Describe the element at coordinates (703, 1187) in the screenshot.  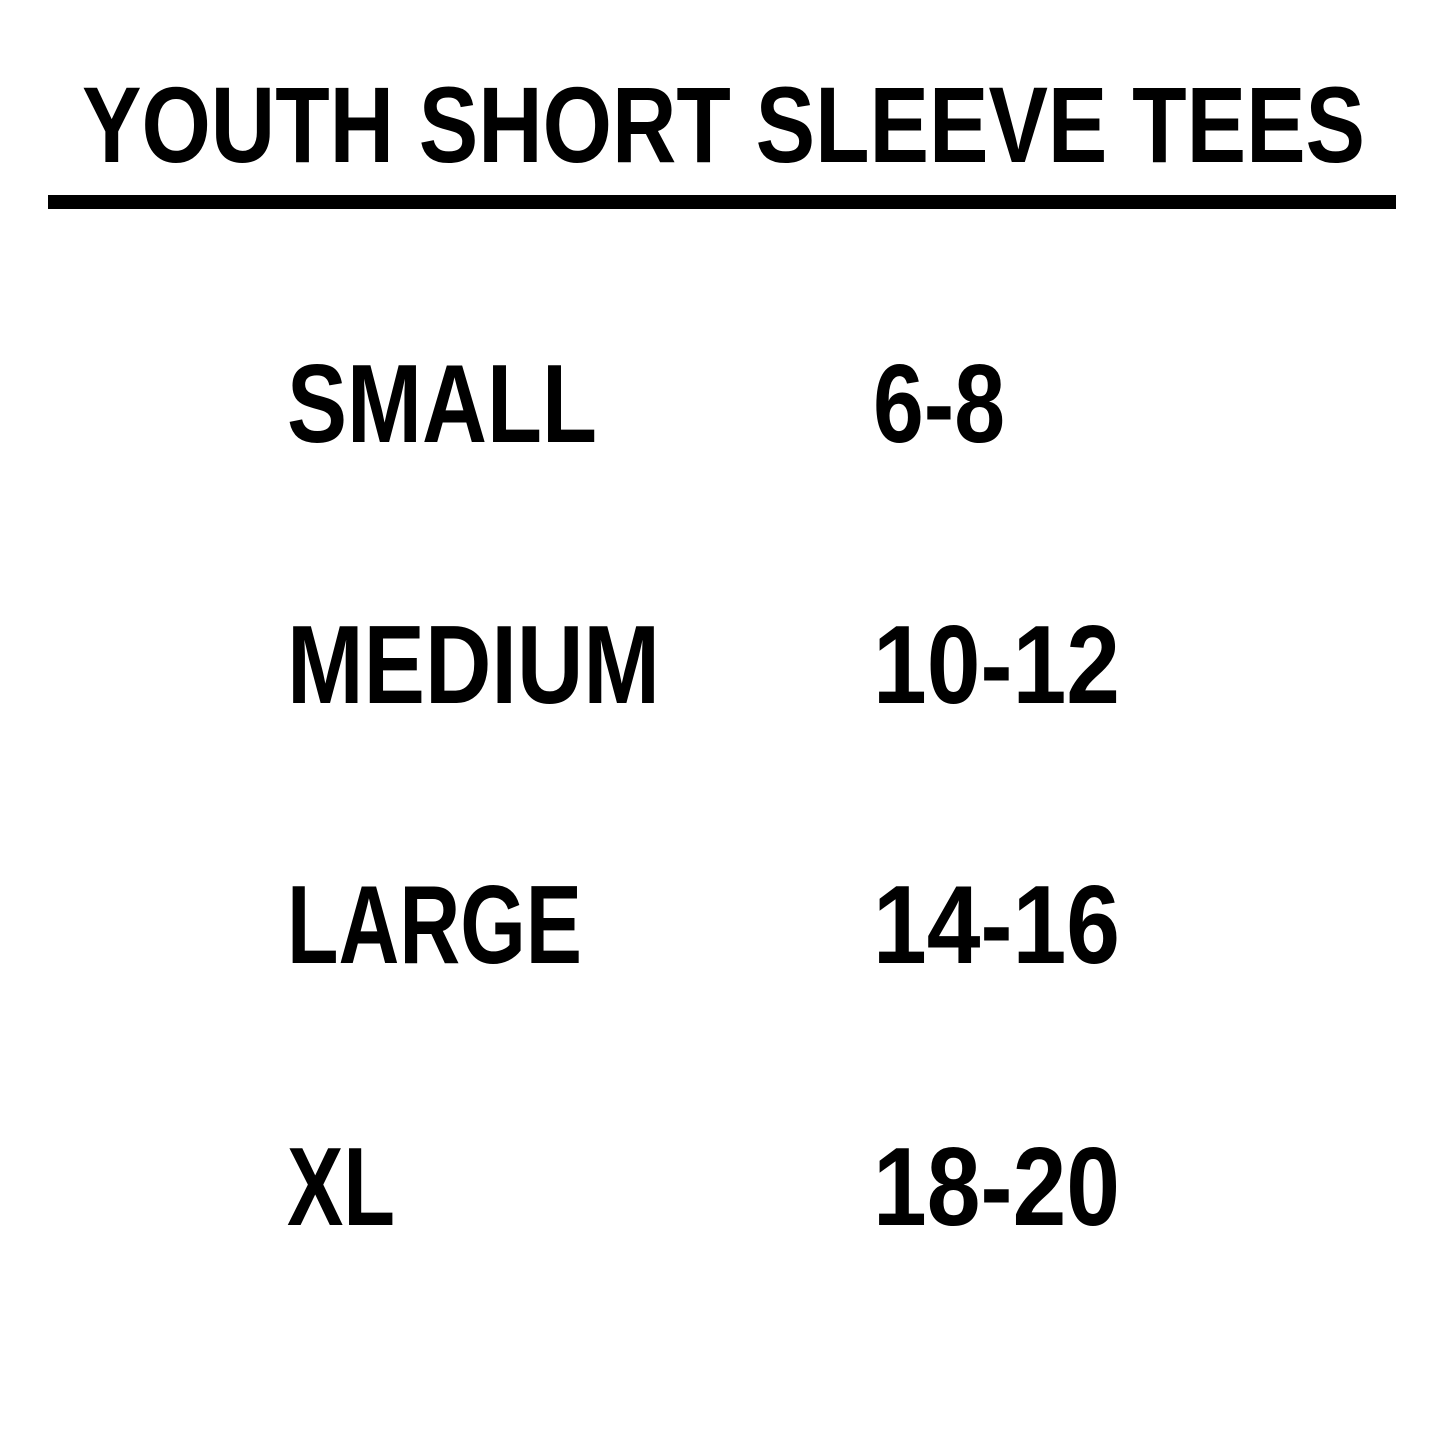
I see `size-row: XL 18-20` at that location.